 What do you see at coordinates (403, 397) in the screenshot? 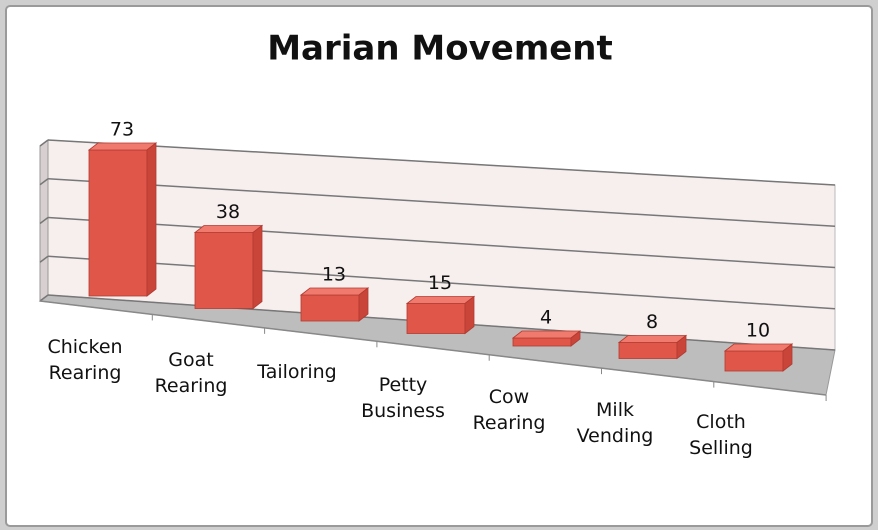
I see `x-tick-label: Petty Business` at bounding box center [403, 397].